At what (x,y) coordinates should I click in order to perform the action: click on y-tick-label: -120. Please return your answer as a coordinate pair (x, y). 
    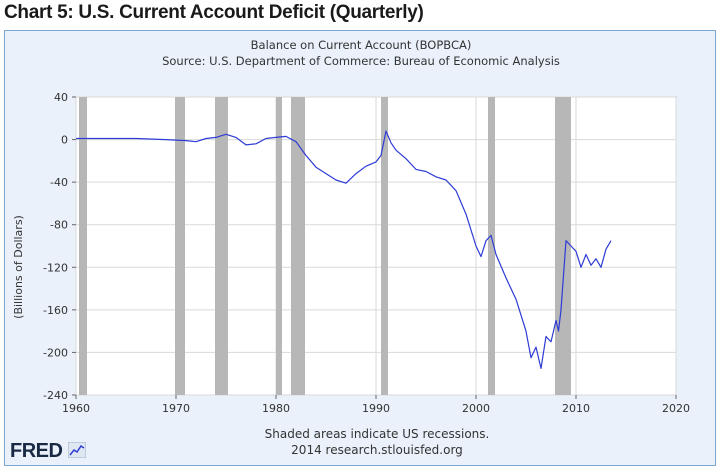
    Looking at the image, I should click on (55, 267).